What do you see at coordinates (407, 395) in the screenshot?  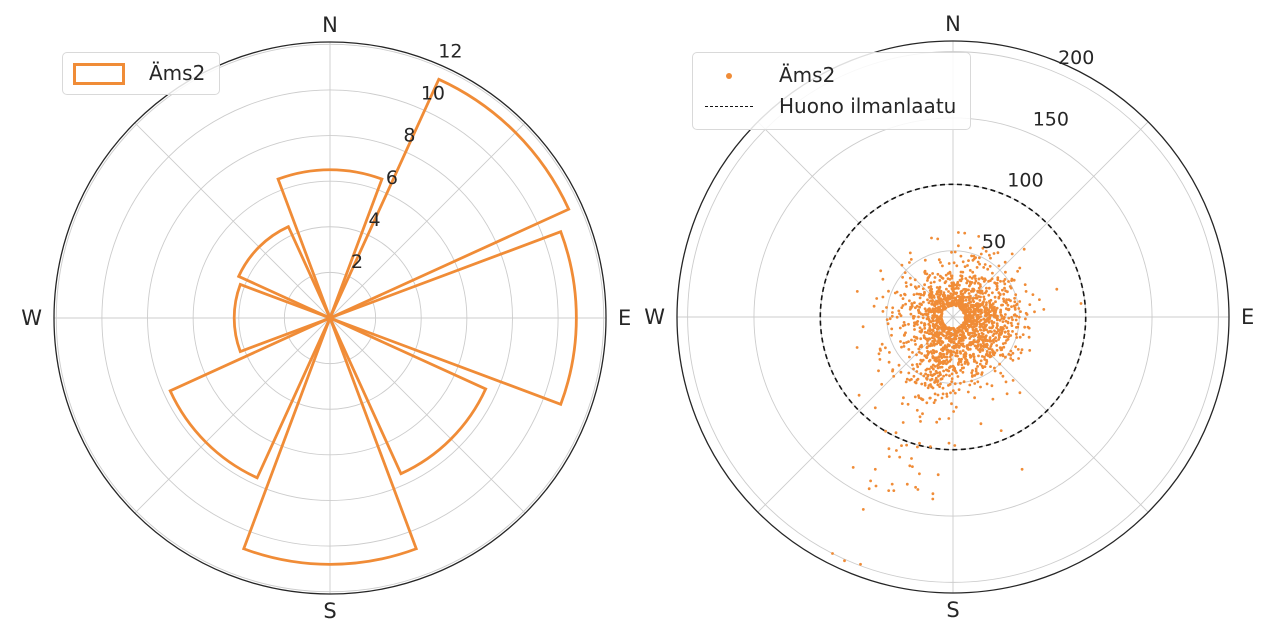 I see `windrose-bar-SE` at bounding box center [407, 395].